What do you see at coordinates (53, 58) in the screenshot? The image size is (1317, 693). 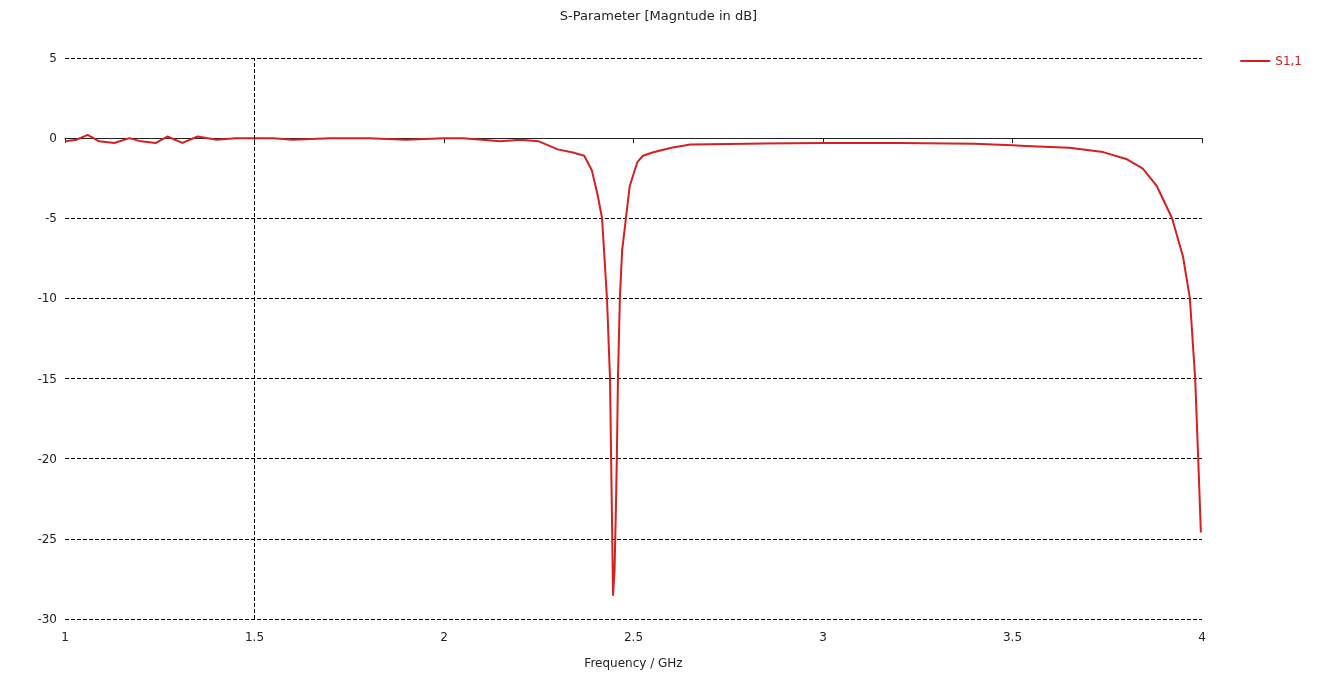 I see `y-tick-label: 5` at bounding box center [53, 58].